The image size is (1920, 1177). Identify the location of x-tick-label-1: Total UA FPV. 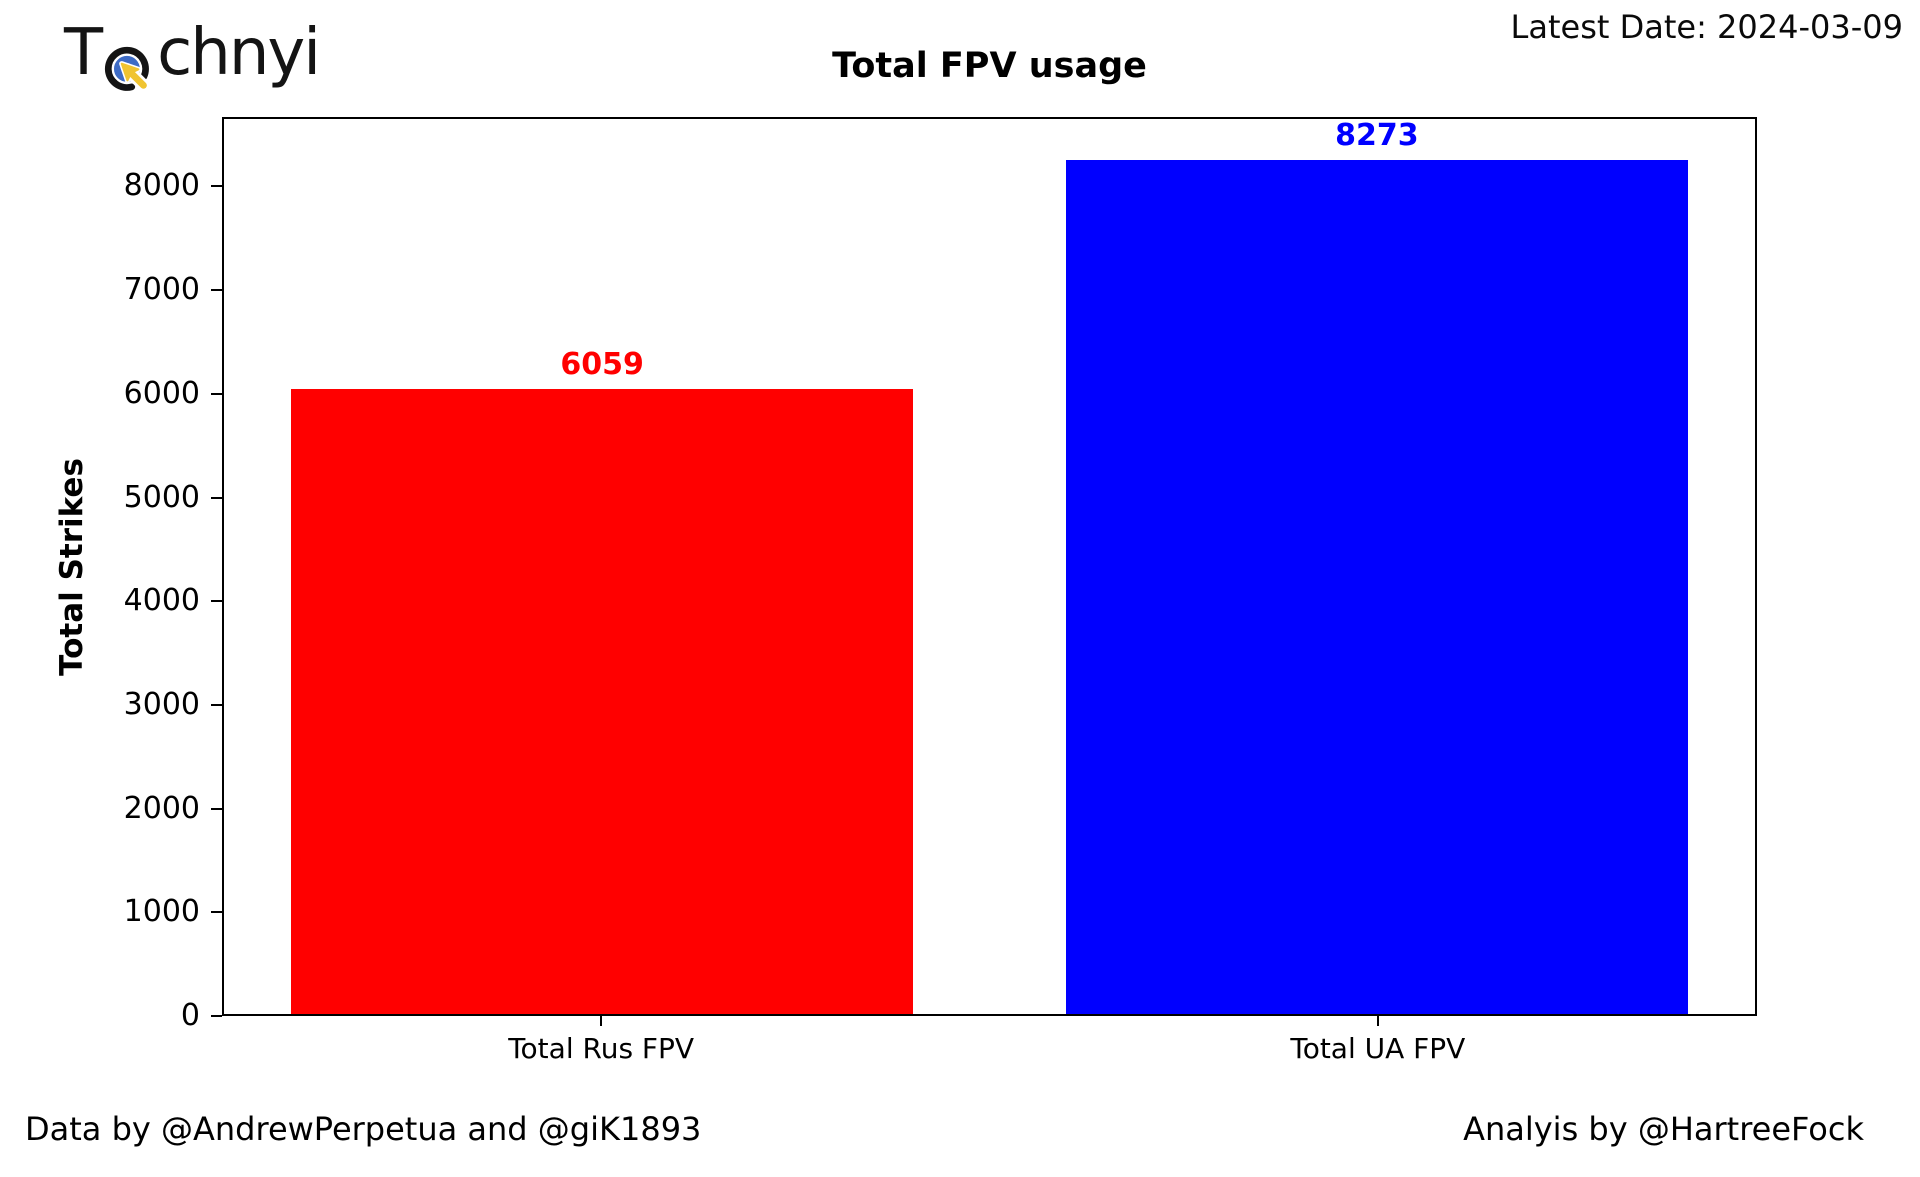
(1378, 1048).